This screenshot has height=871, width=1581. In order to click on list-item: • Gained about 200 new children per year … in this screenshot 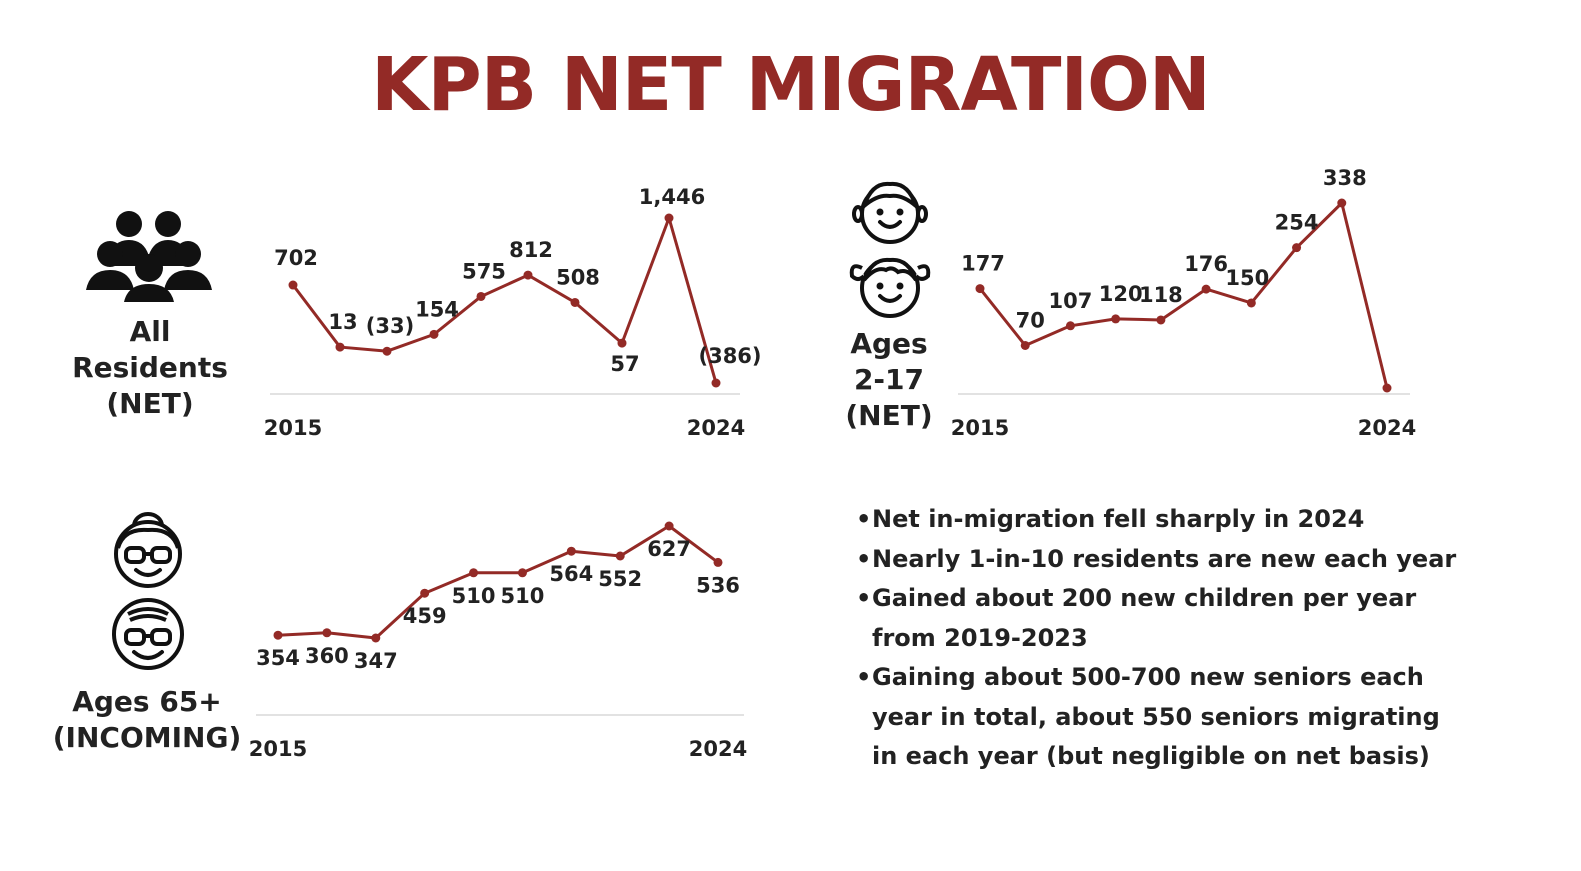, I will do `click(1136, 618)`.